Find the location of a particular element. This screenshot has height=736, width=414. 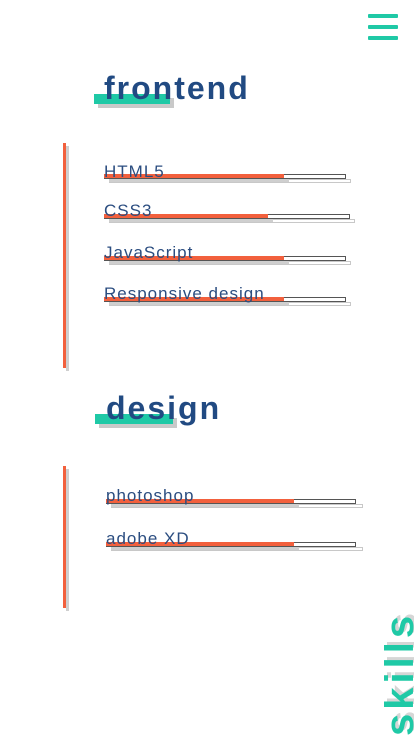

section-title-text: frontend is located at coordinates (177, 88).